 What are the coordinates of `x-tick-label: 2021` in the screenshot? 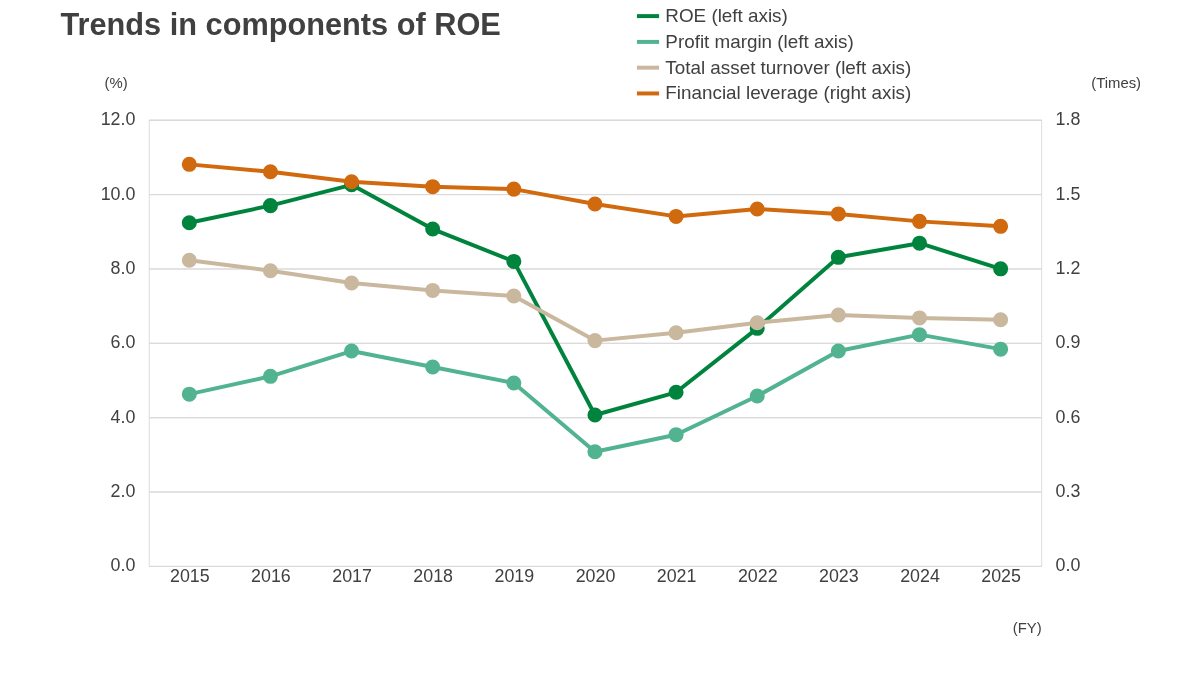 It's located at (676, 576).